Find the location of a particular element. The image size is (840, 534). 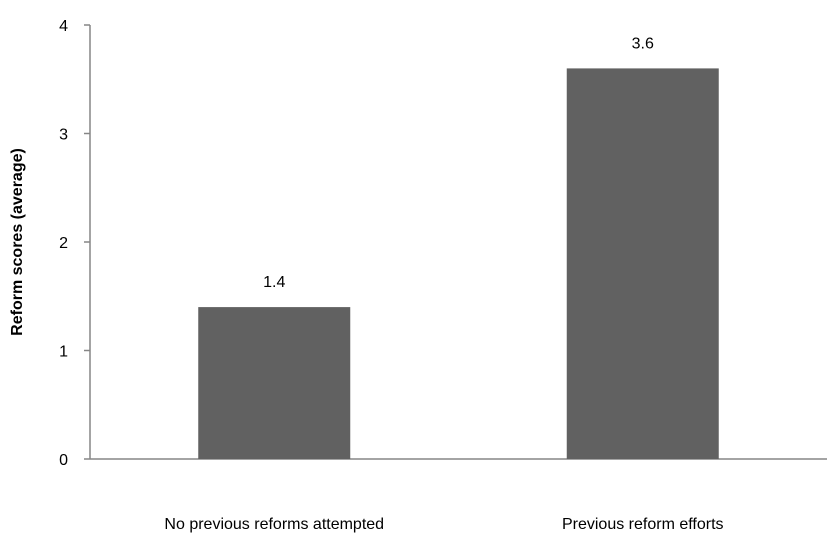

bar-value-label: 3.6 is located at coordinates (643, 43).